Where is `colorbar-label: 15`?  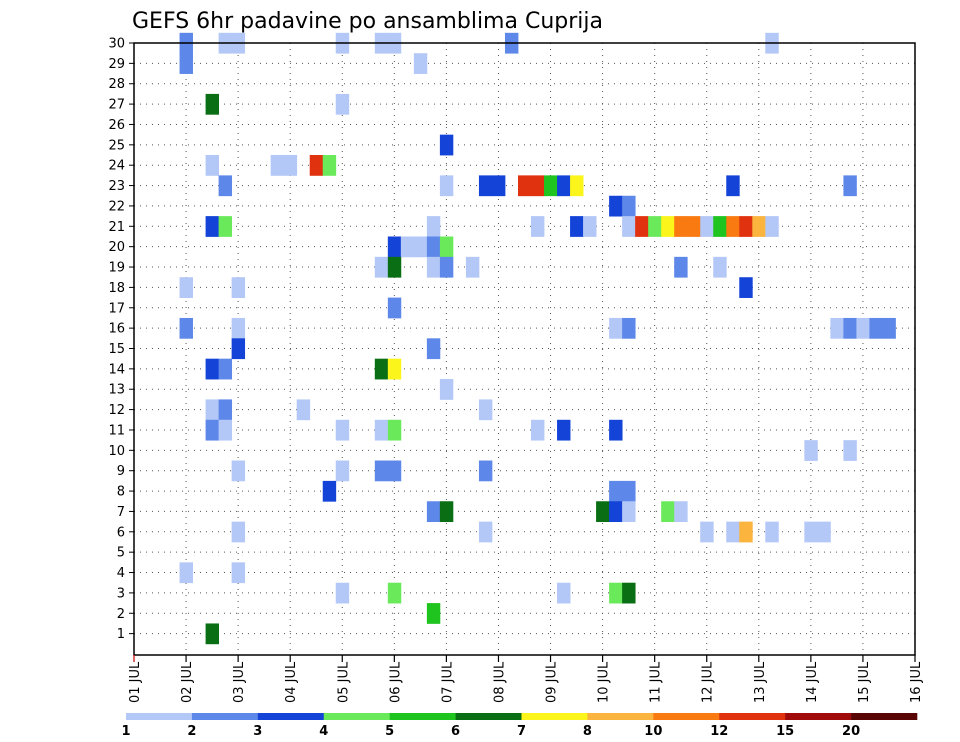 colorbar-label: 15 is located at coordinates (785, 731).